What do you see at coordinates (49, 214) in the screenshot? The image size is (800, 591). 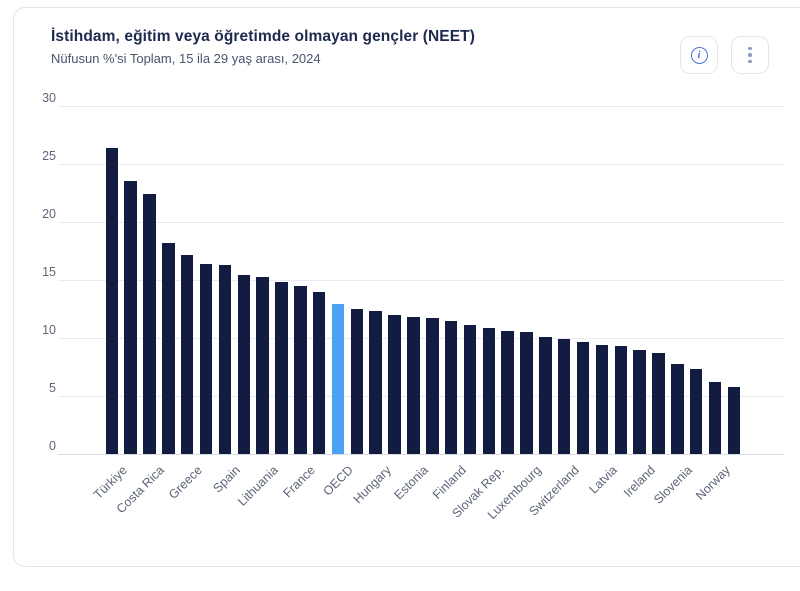 I see `y-axis-tick-20: 20` at bounding box center [49, 214].